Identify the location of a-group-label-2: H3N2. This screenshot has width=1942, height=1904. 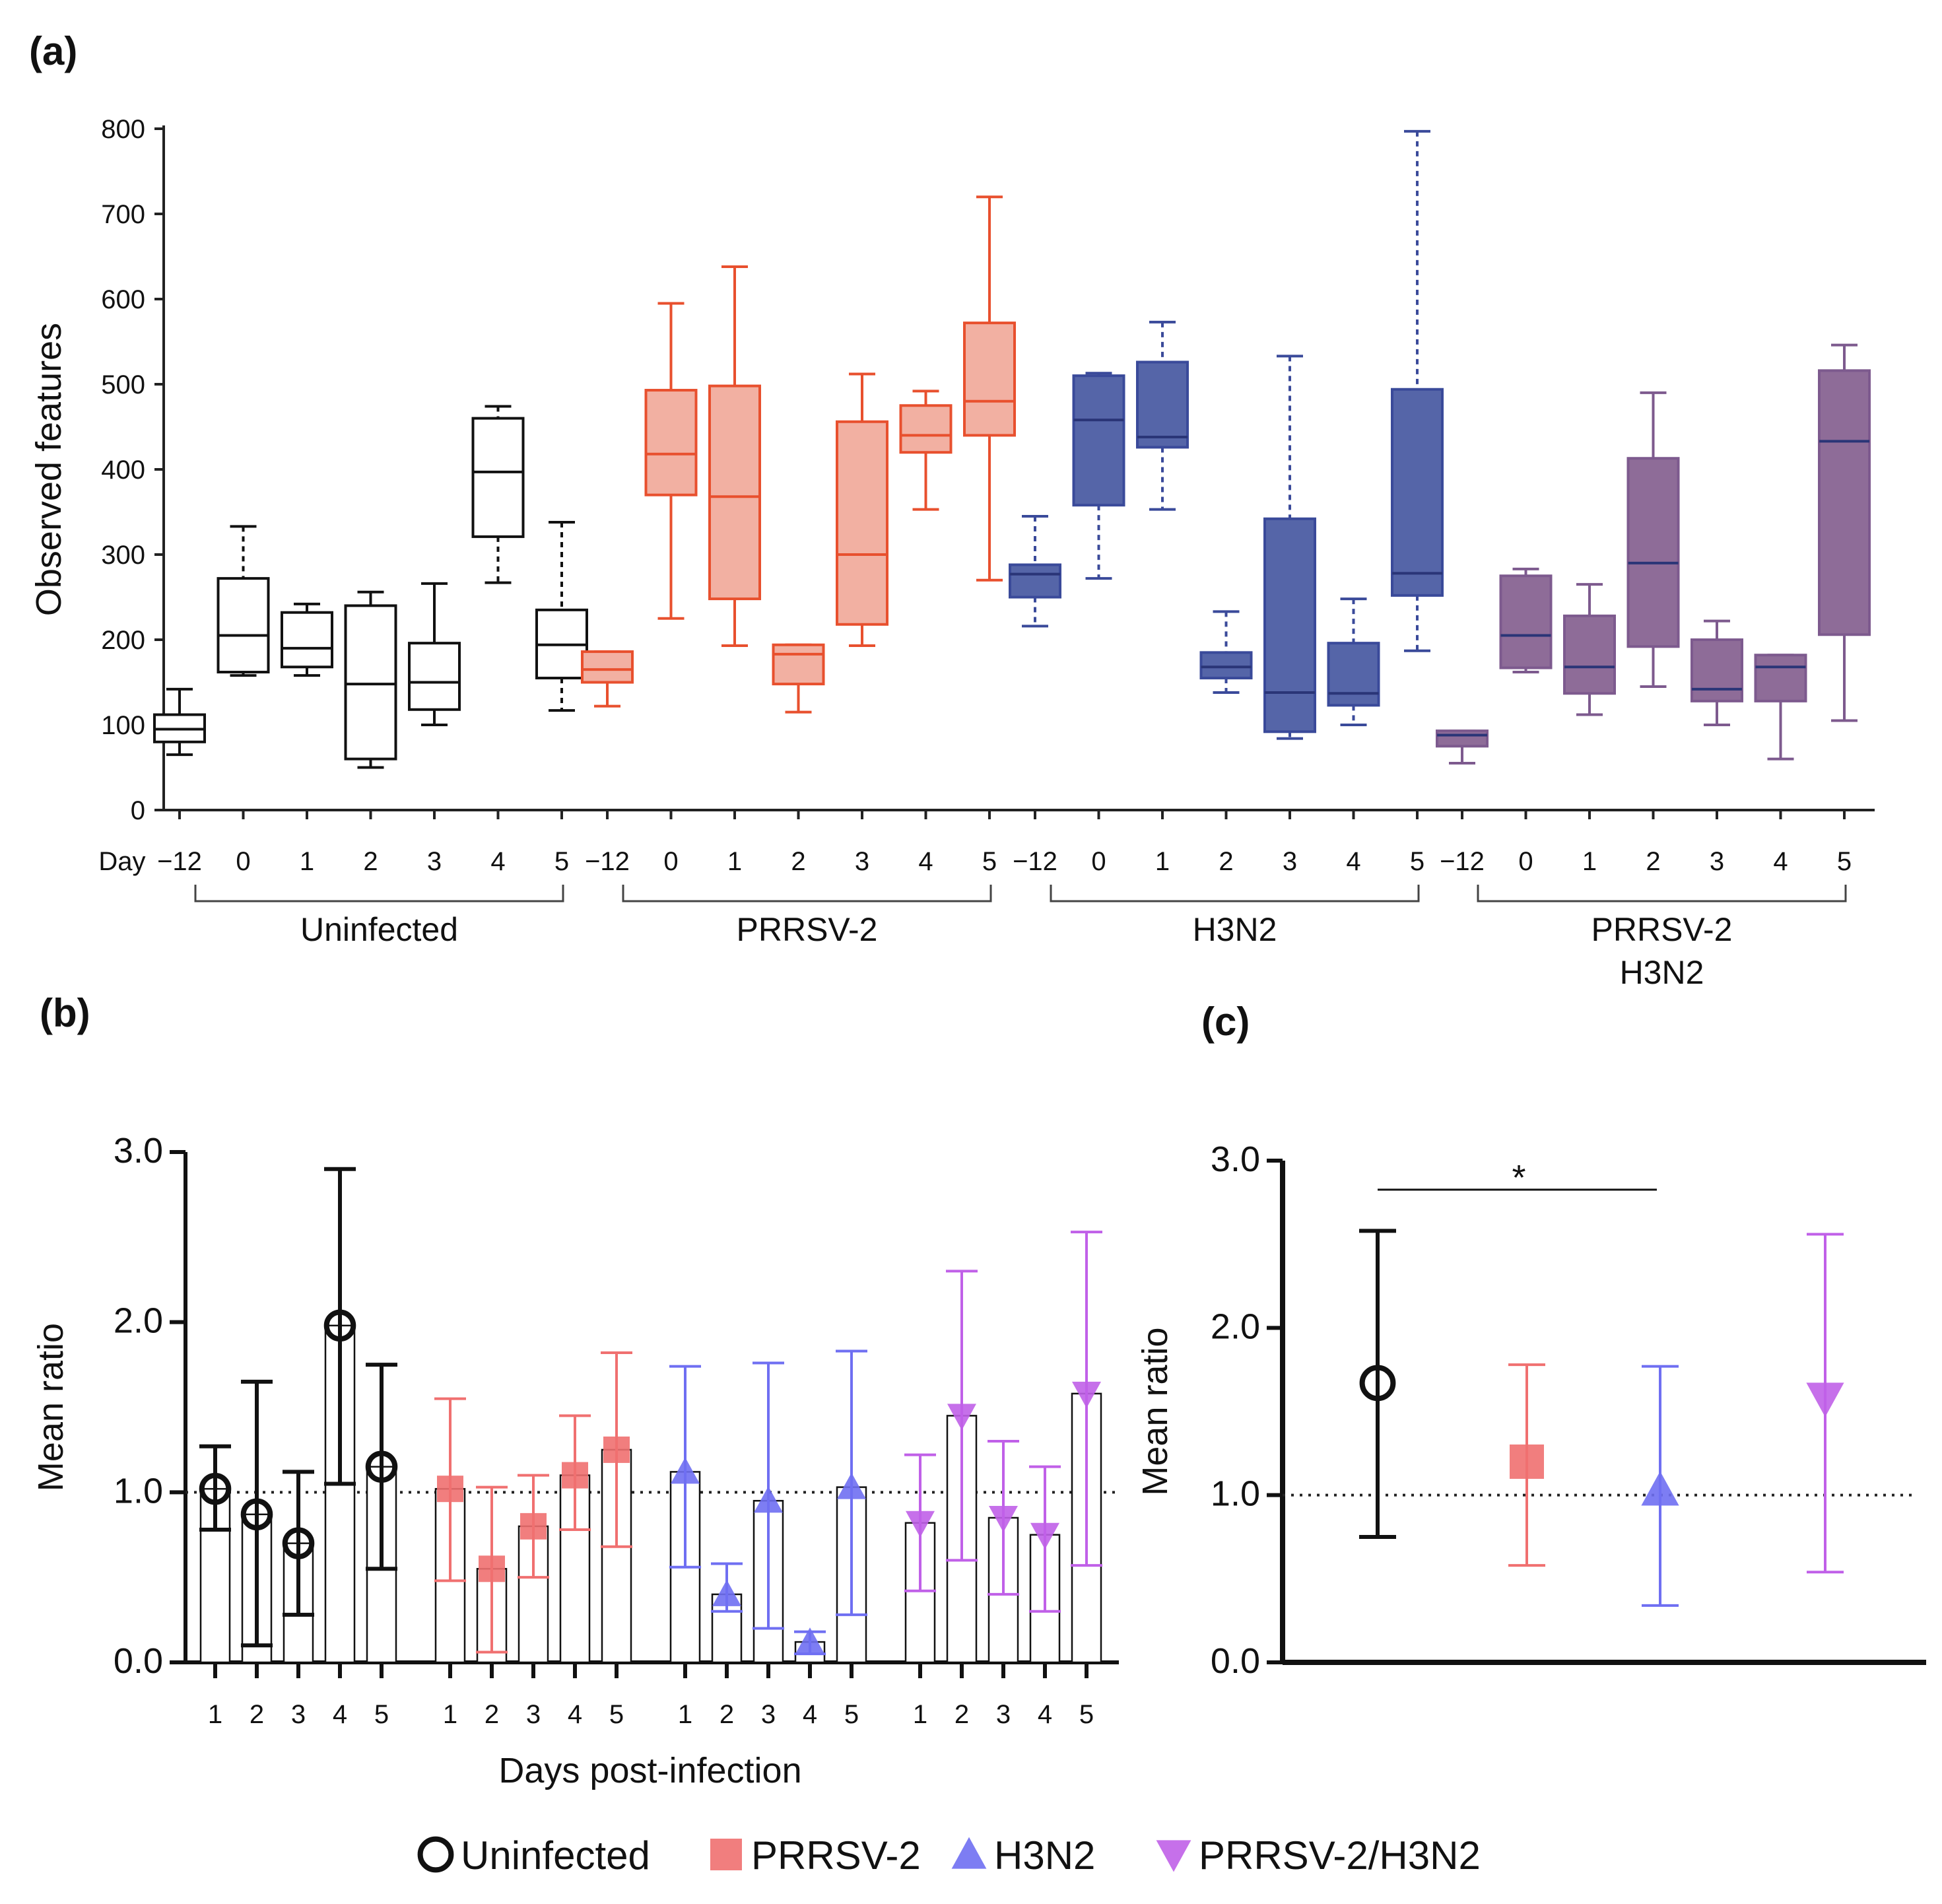
(1662, 972).